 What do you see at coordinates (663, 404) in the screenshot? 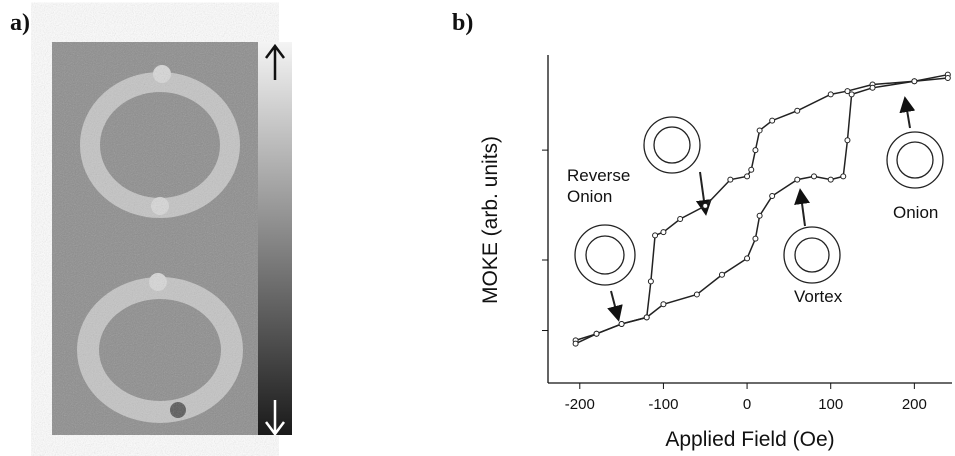
I see `x-tick-label: -100` at bounding box center [663, 404].